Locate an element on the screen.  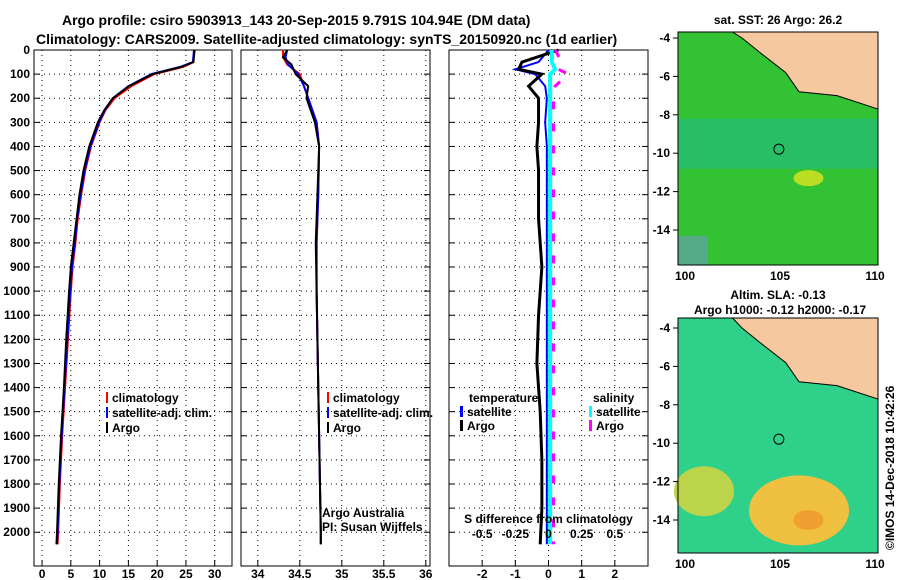
x-tick-label: 30 is located at coordinates (215, 573).